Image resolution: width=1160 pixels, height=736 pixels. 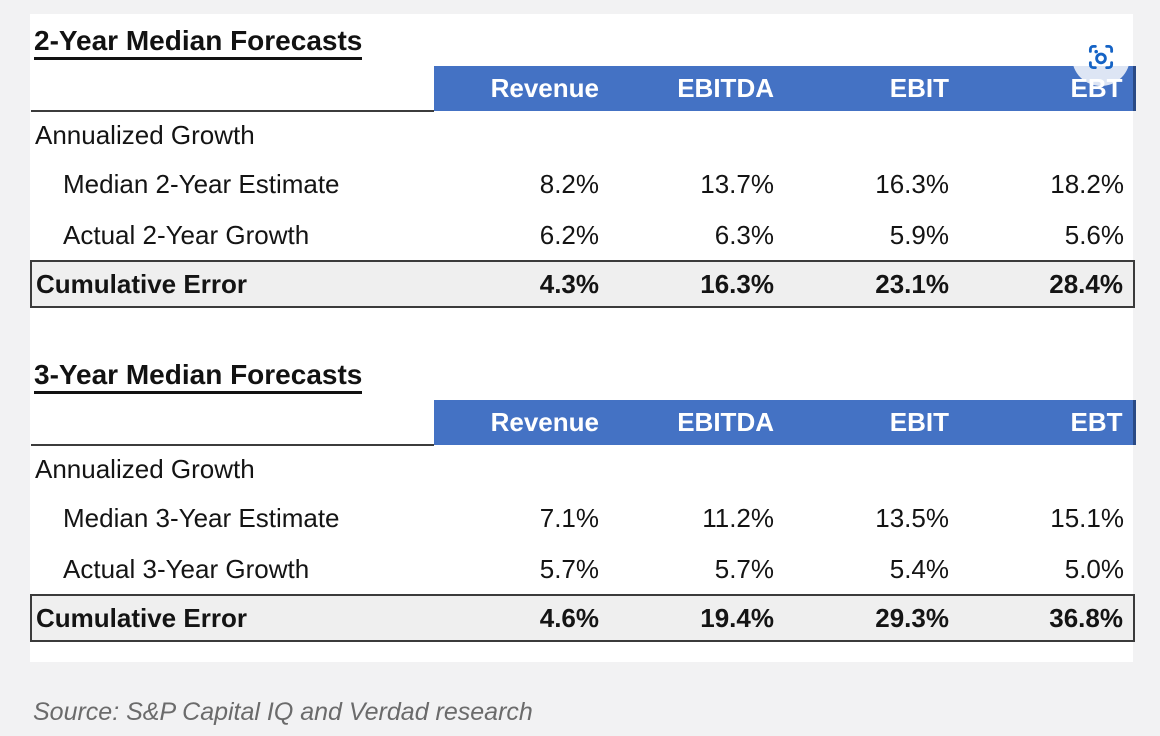 I want to click on table-row-cumulative-error: Cumulative Error 4.6% 19.4% 29.3% 36.8%, so click(x=582, y=618).